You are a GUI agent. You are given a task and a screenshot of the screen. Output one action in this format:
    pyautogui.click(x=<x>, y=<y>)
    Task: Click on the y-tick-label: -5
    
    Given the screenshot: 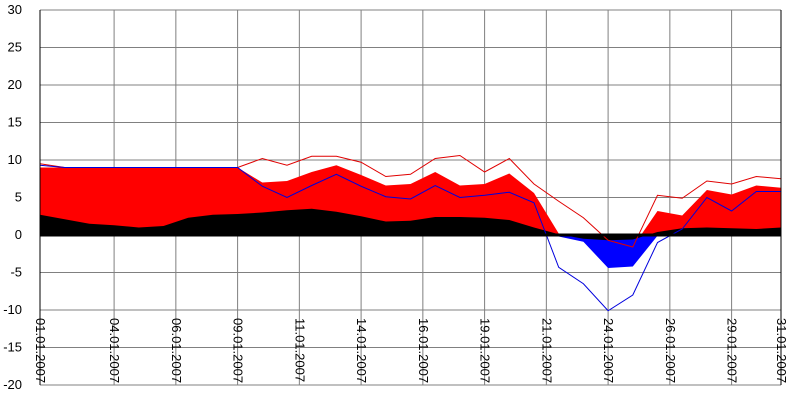 What is the action you would take?
    pyautogui.click(x=16, y=272)
    